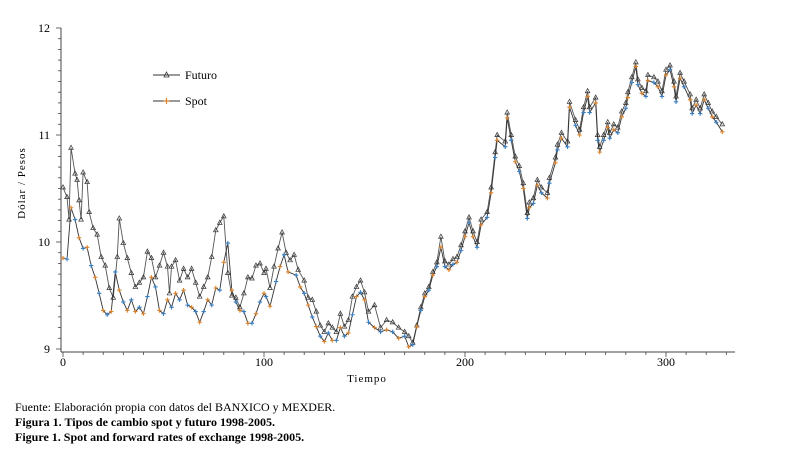 The image size is (805, 456). Describe the element at coordinates (201, 75) in the screenshot. I see `legend-futuro-label: Futuro` at that location.